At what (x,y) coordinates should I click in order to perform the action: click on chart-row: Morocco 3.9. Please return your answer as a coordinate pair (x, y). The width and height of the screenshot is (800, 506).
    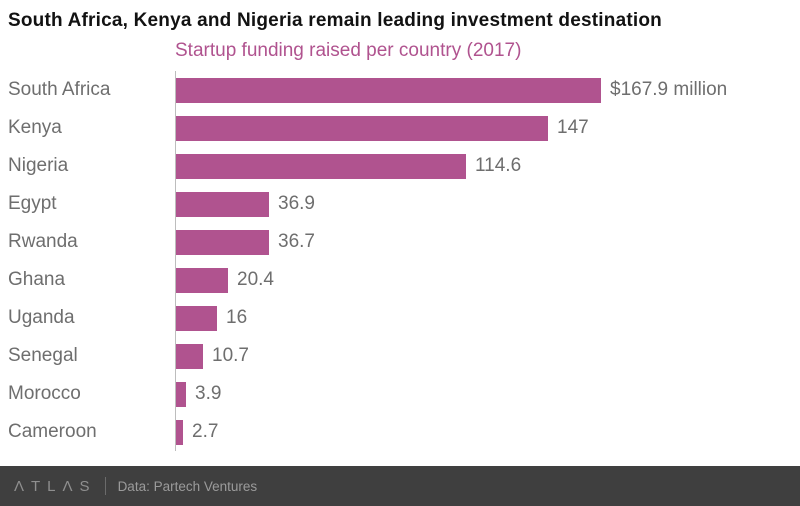
    Looking at the image, I should click on (400, 394).